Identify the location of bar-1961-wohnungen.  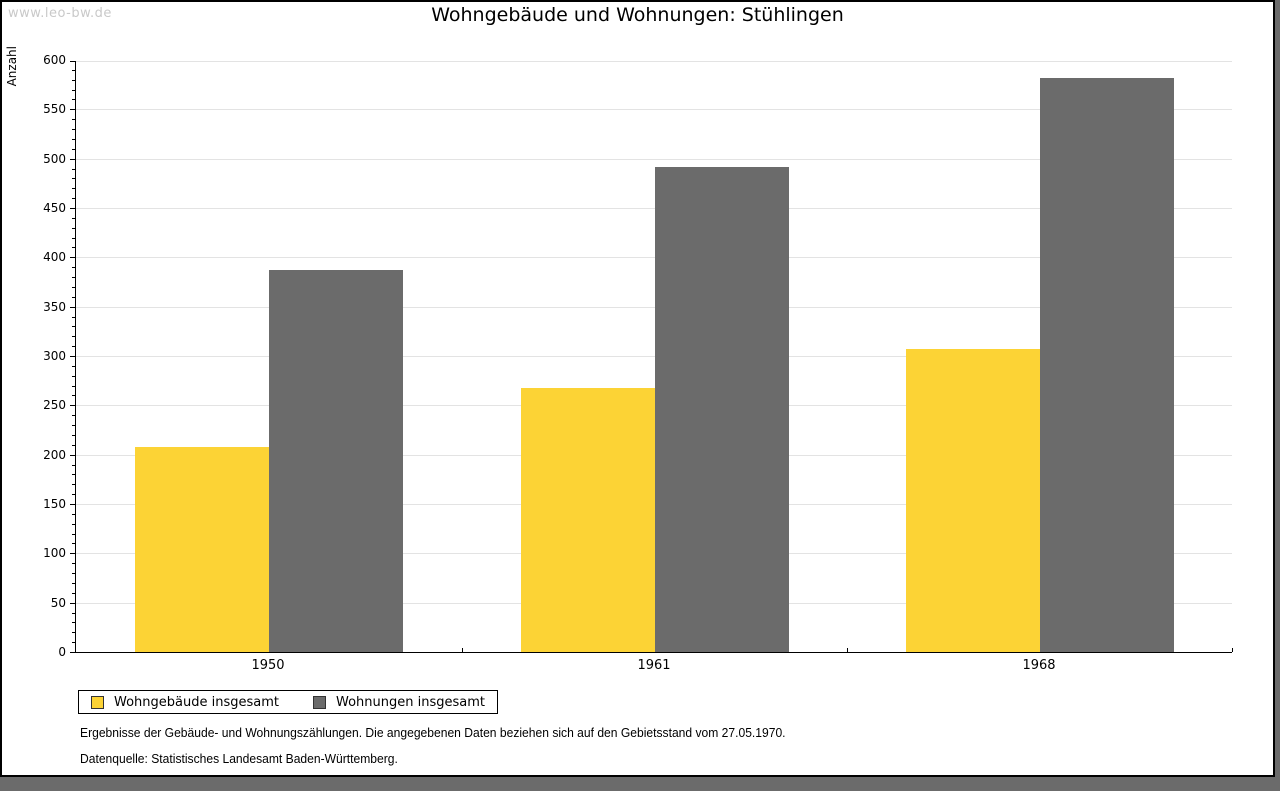
(722, 409).